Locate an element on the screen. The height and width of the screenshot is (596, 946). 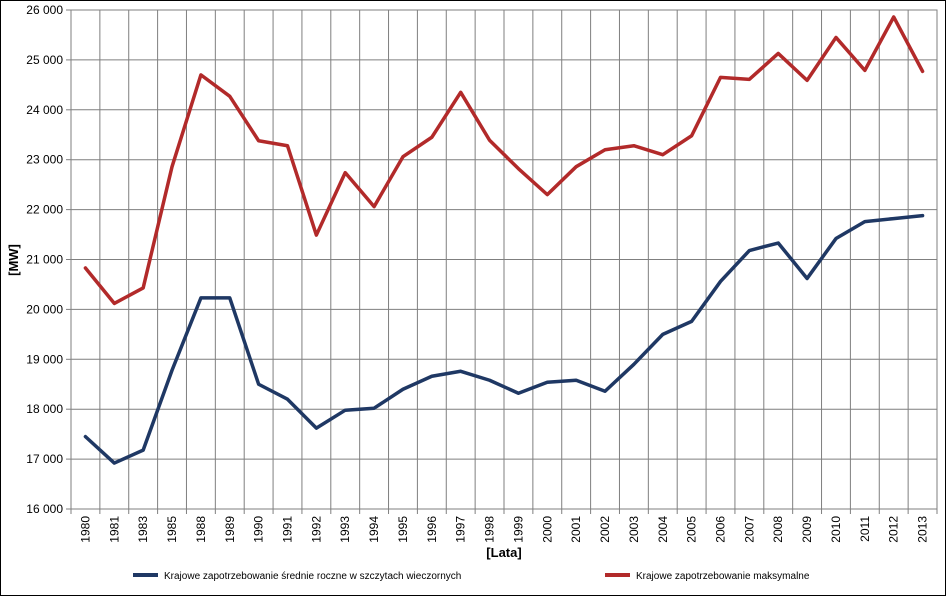
x-tick-label: 1993 is located at coordinates (345, 529).